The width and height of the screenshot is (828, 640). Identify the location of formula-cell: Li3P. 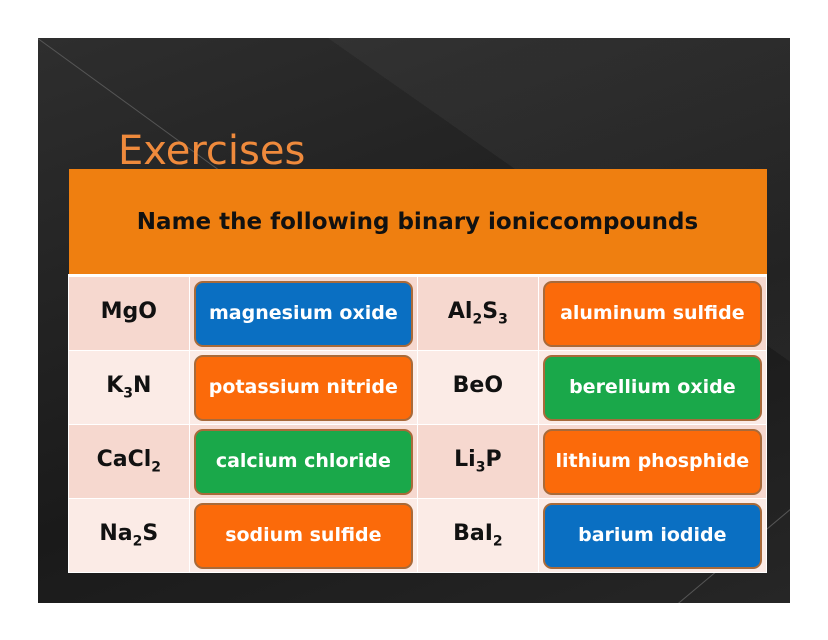
(478, 461).